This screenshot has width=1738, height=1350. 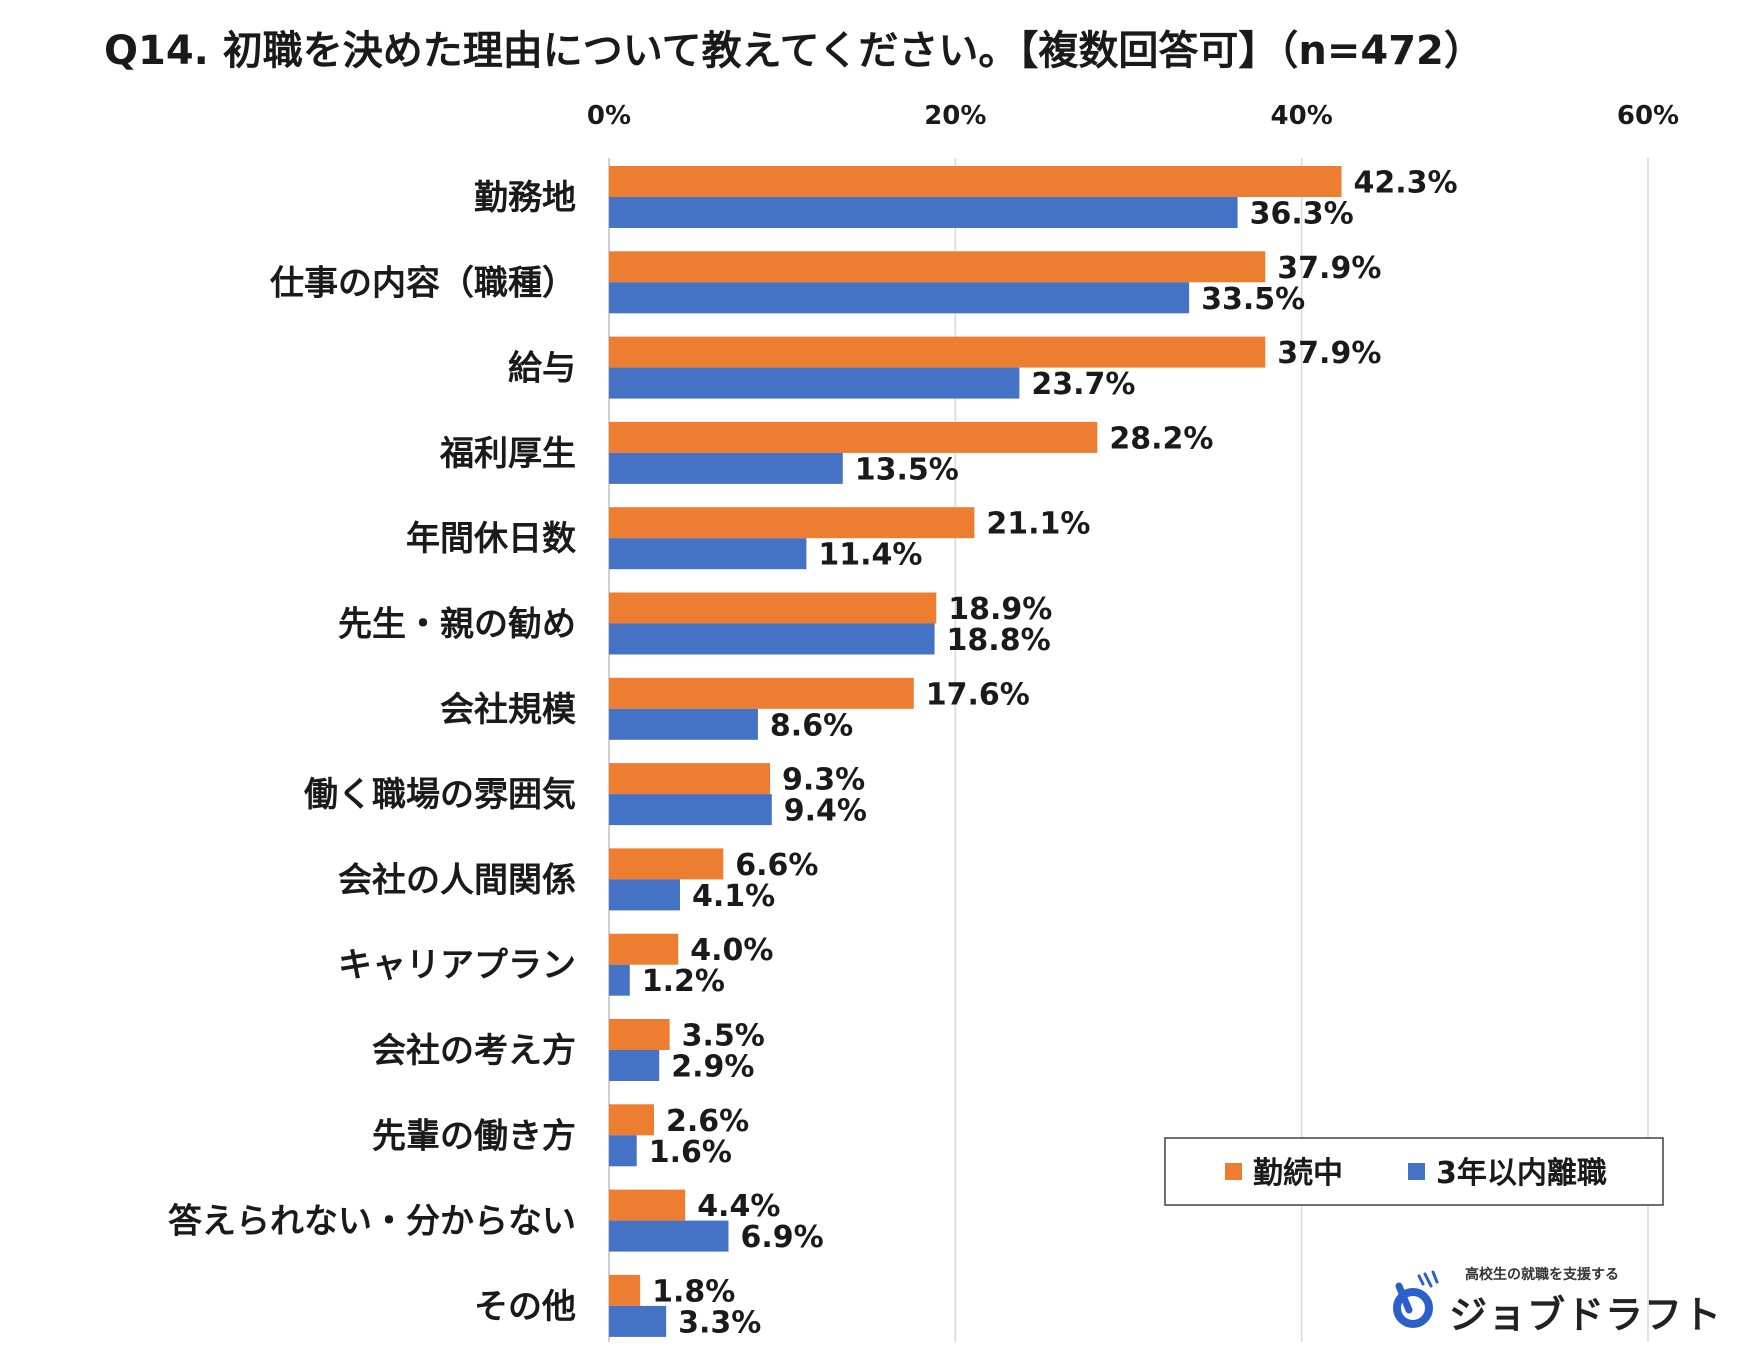 I want to click on category-label: キャリアプラン, so click(x=457, y=966).